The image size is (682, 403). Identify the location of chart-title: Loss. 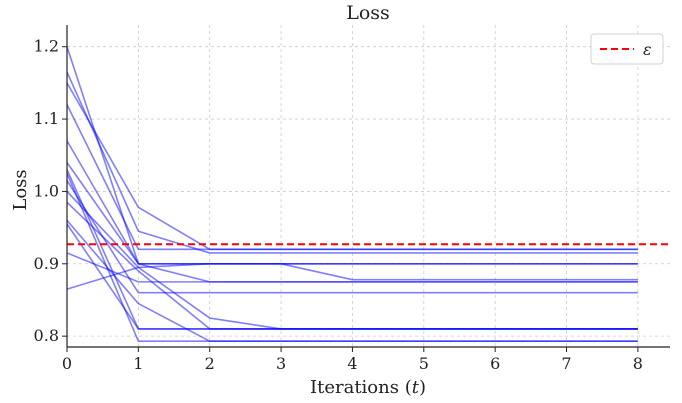
(368, 13).